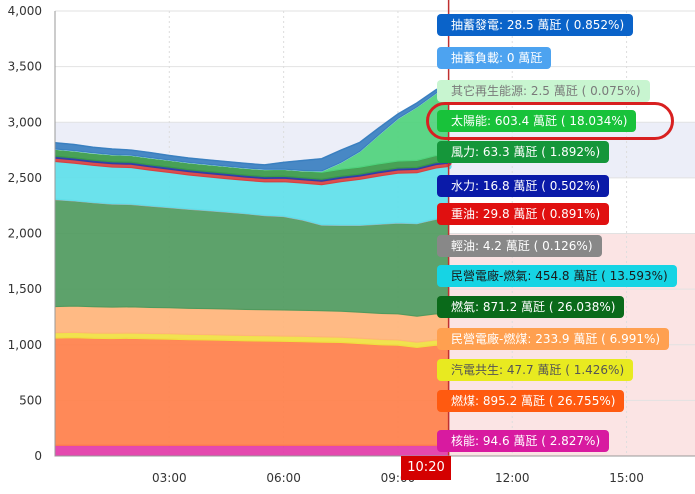 The width and height of the screenshot is (695, 494). Describe the element at coordinates (169, 478) in the screenshot. I see `x-tick-label: 03:00` at that location.